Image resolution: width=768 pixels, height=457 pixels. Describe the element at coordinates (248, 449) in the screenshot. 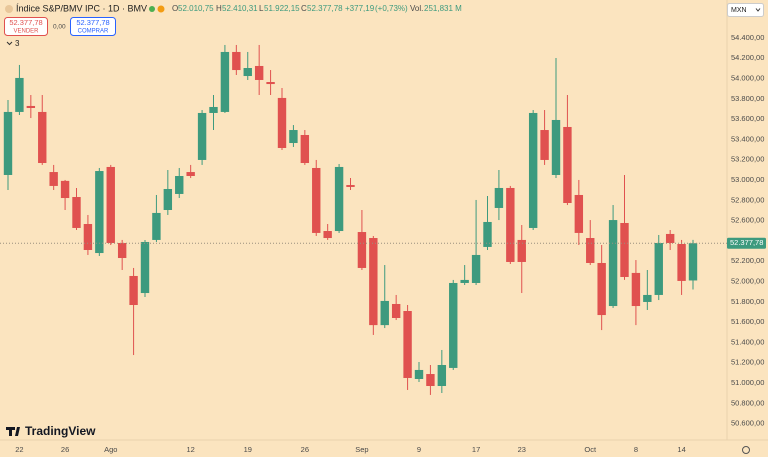

I see `x-tick-label: 19` at that location.